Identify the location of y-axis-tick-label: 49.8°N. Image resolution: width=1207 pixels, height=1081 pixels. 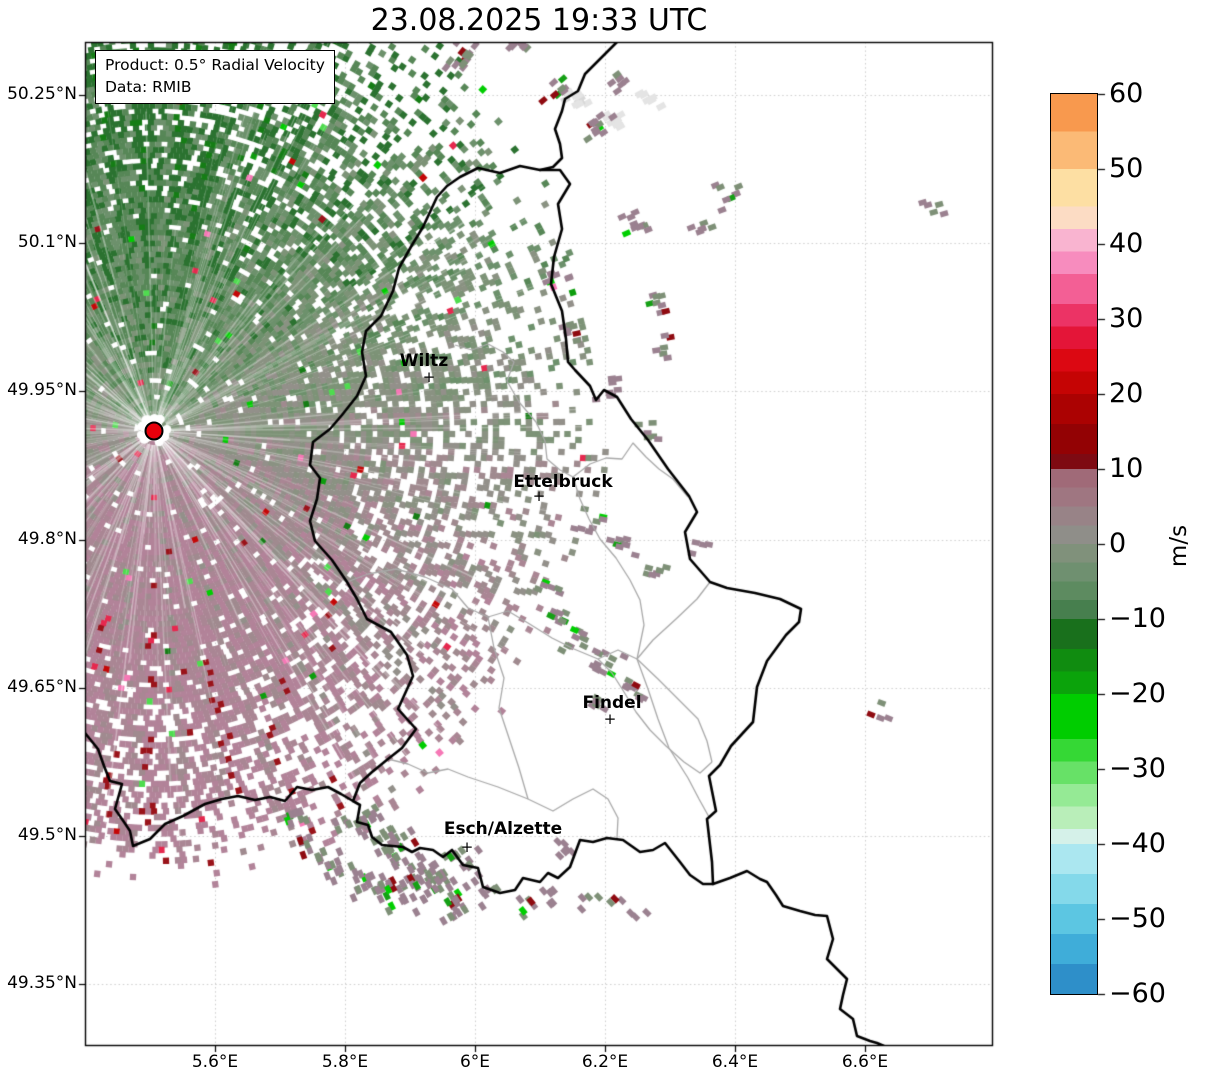
(47, 539).